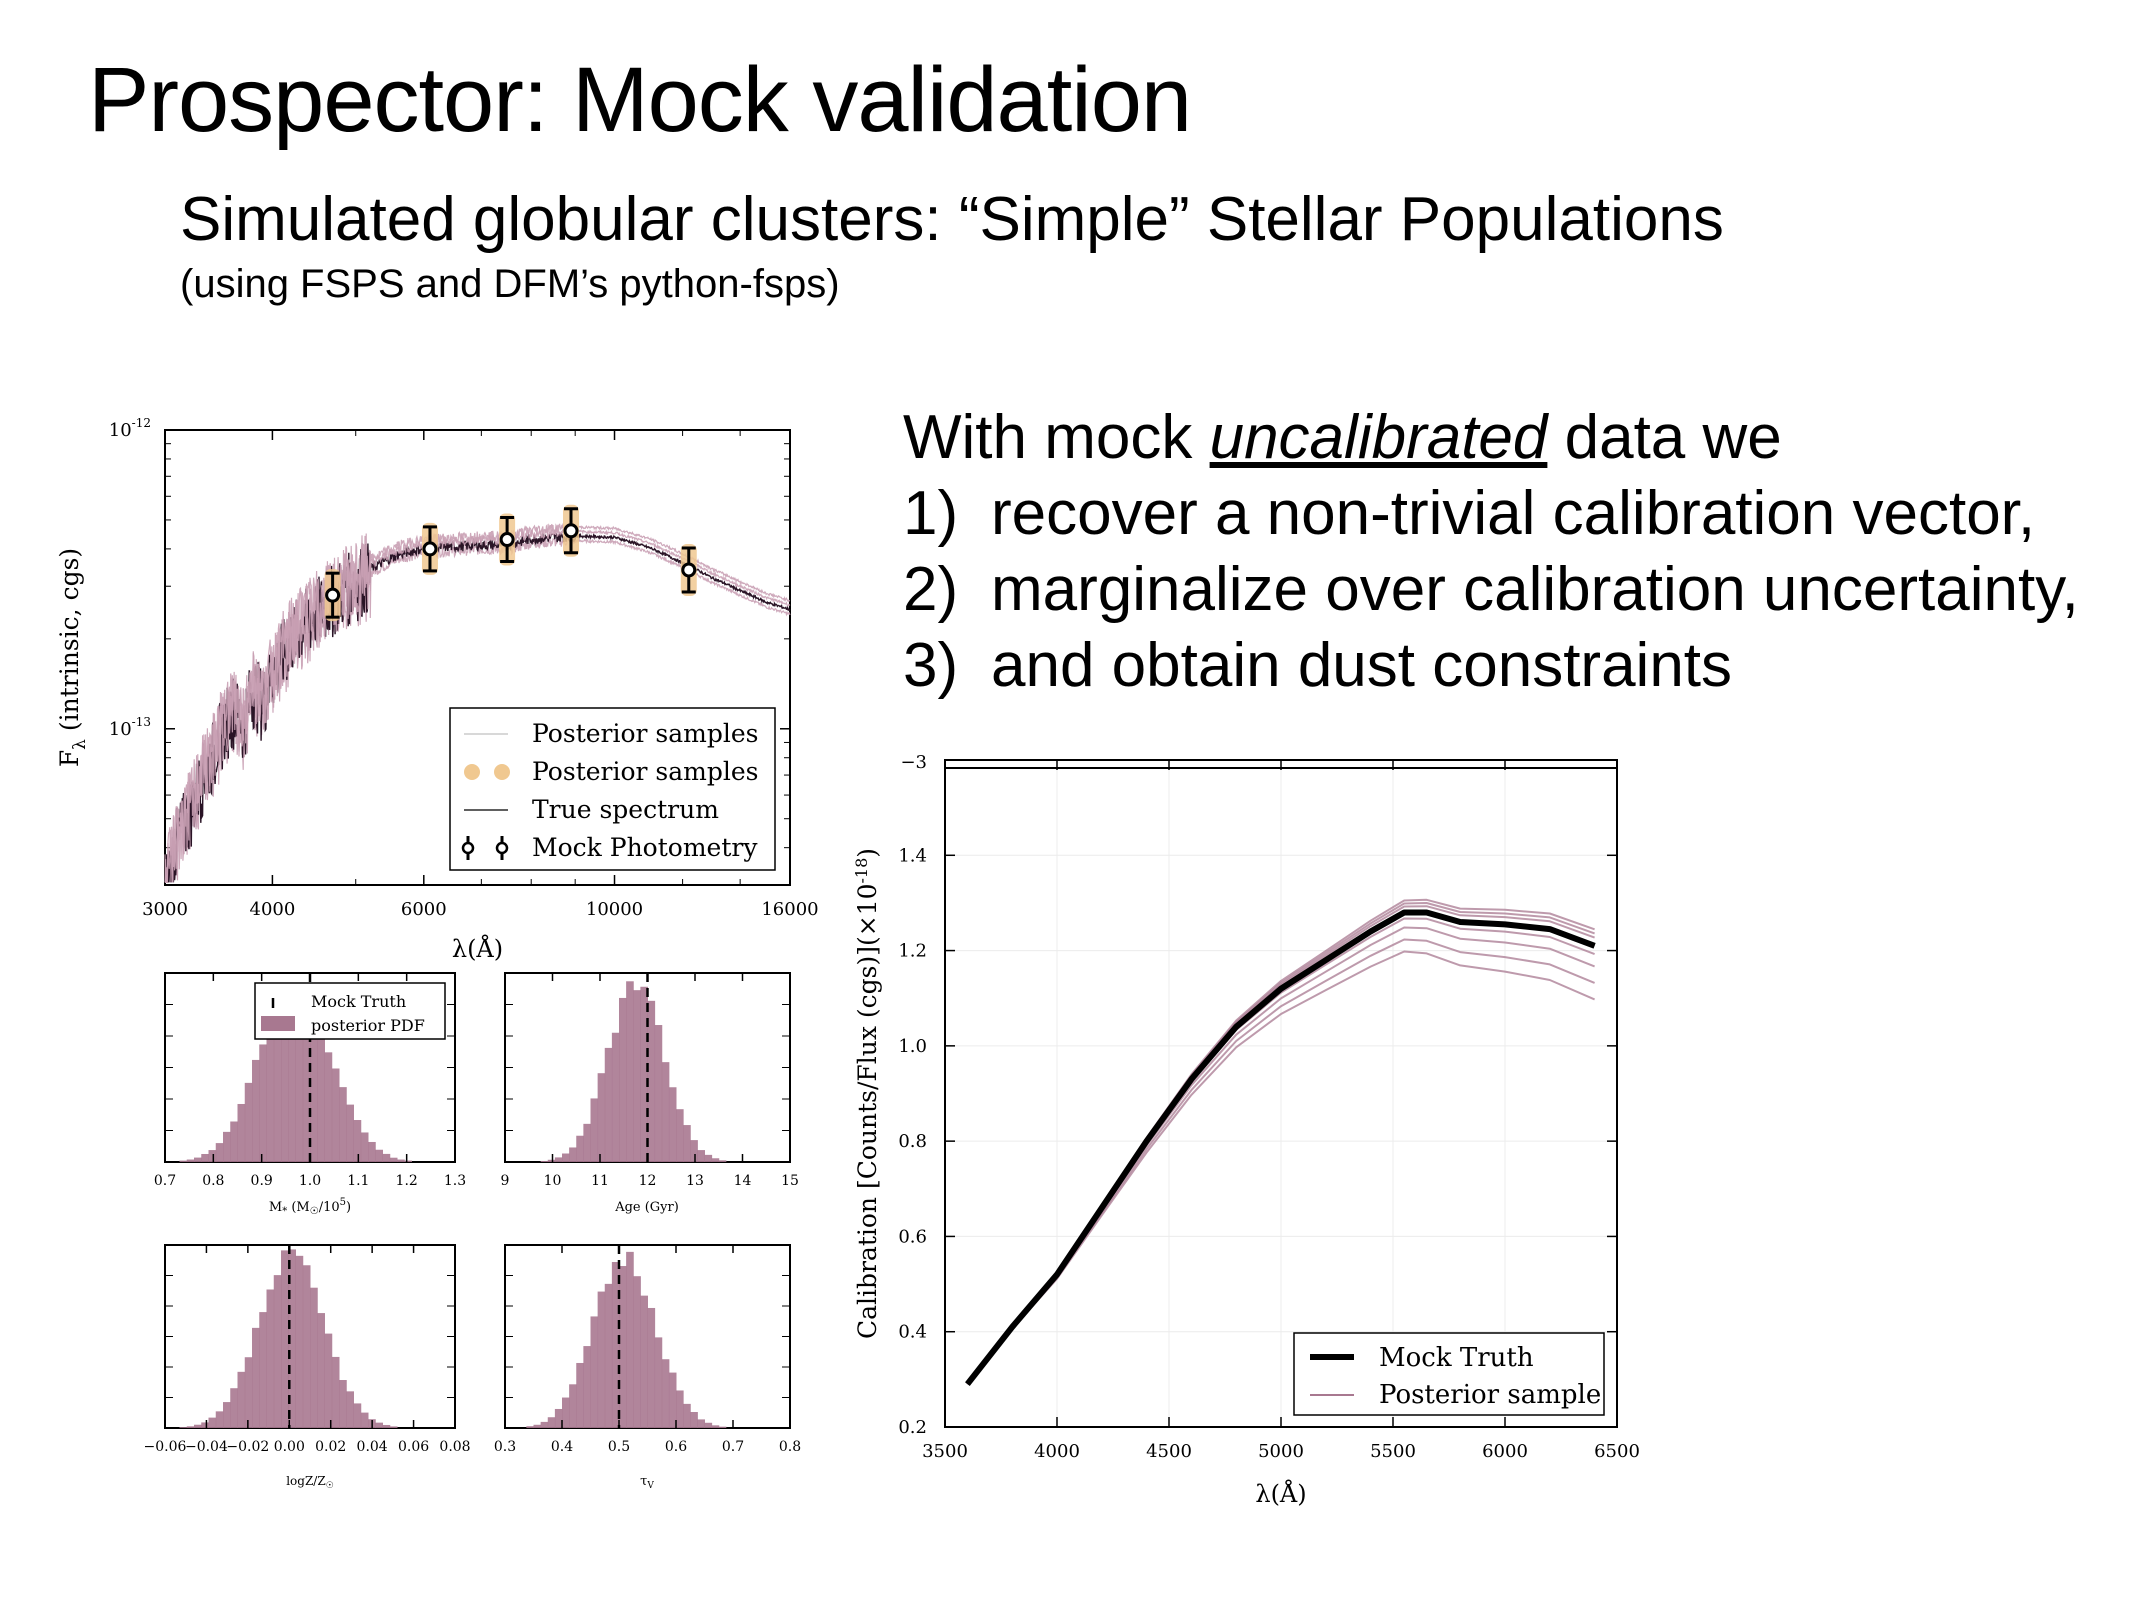  Describe the element at coordinates (206, 1447) in the screenshot. I see `hist-xtick-label: −0.04` at that location.